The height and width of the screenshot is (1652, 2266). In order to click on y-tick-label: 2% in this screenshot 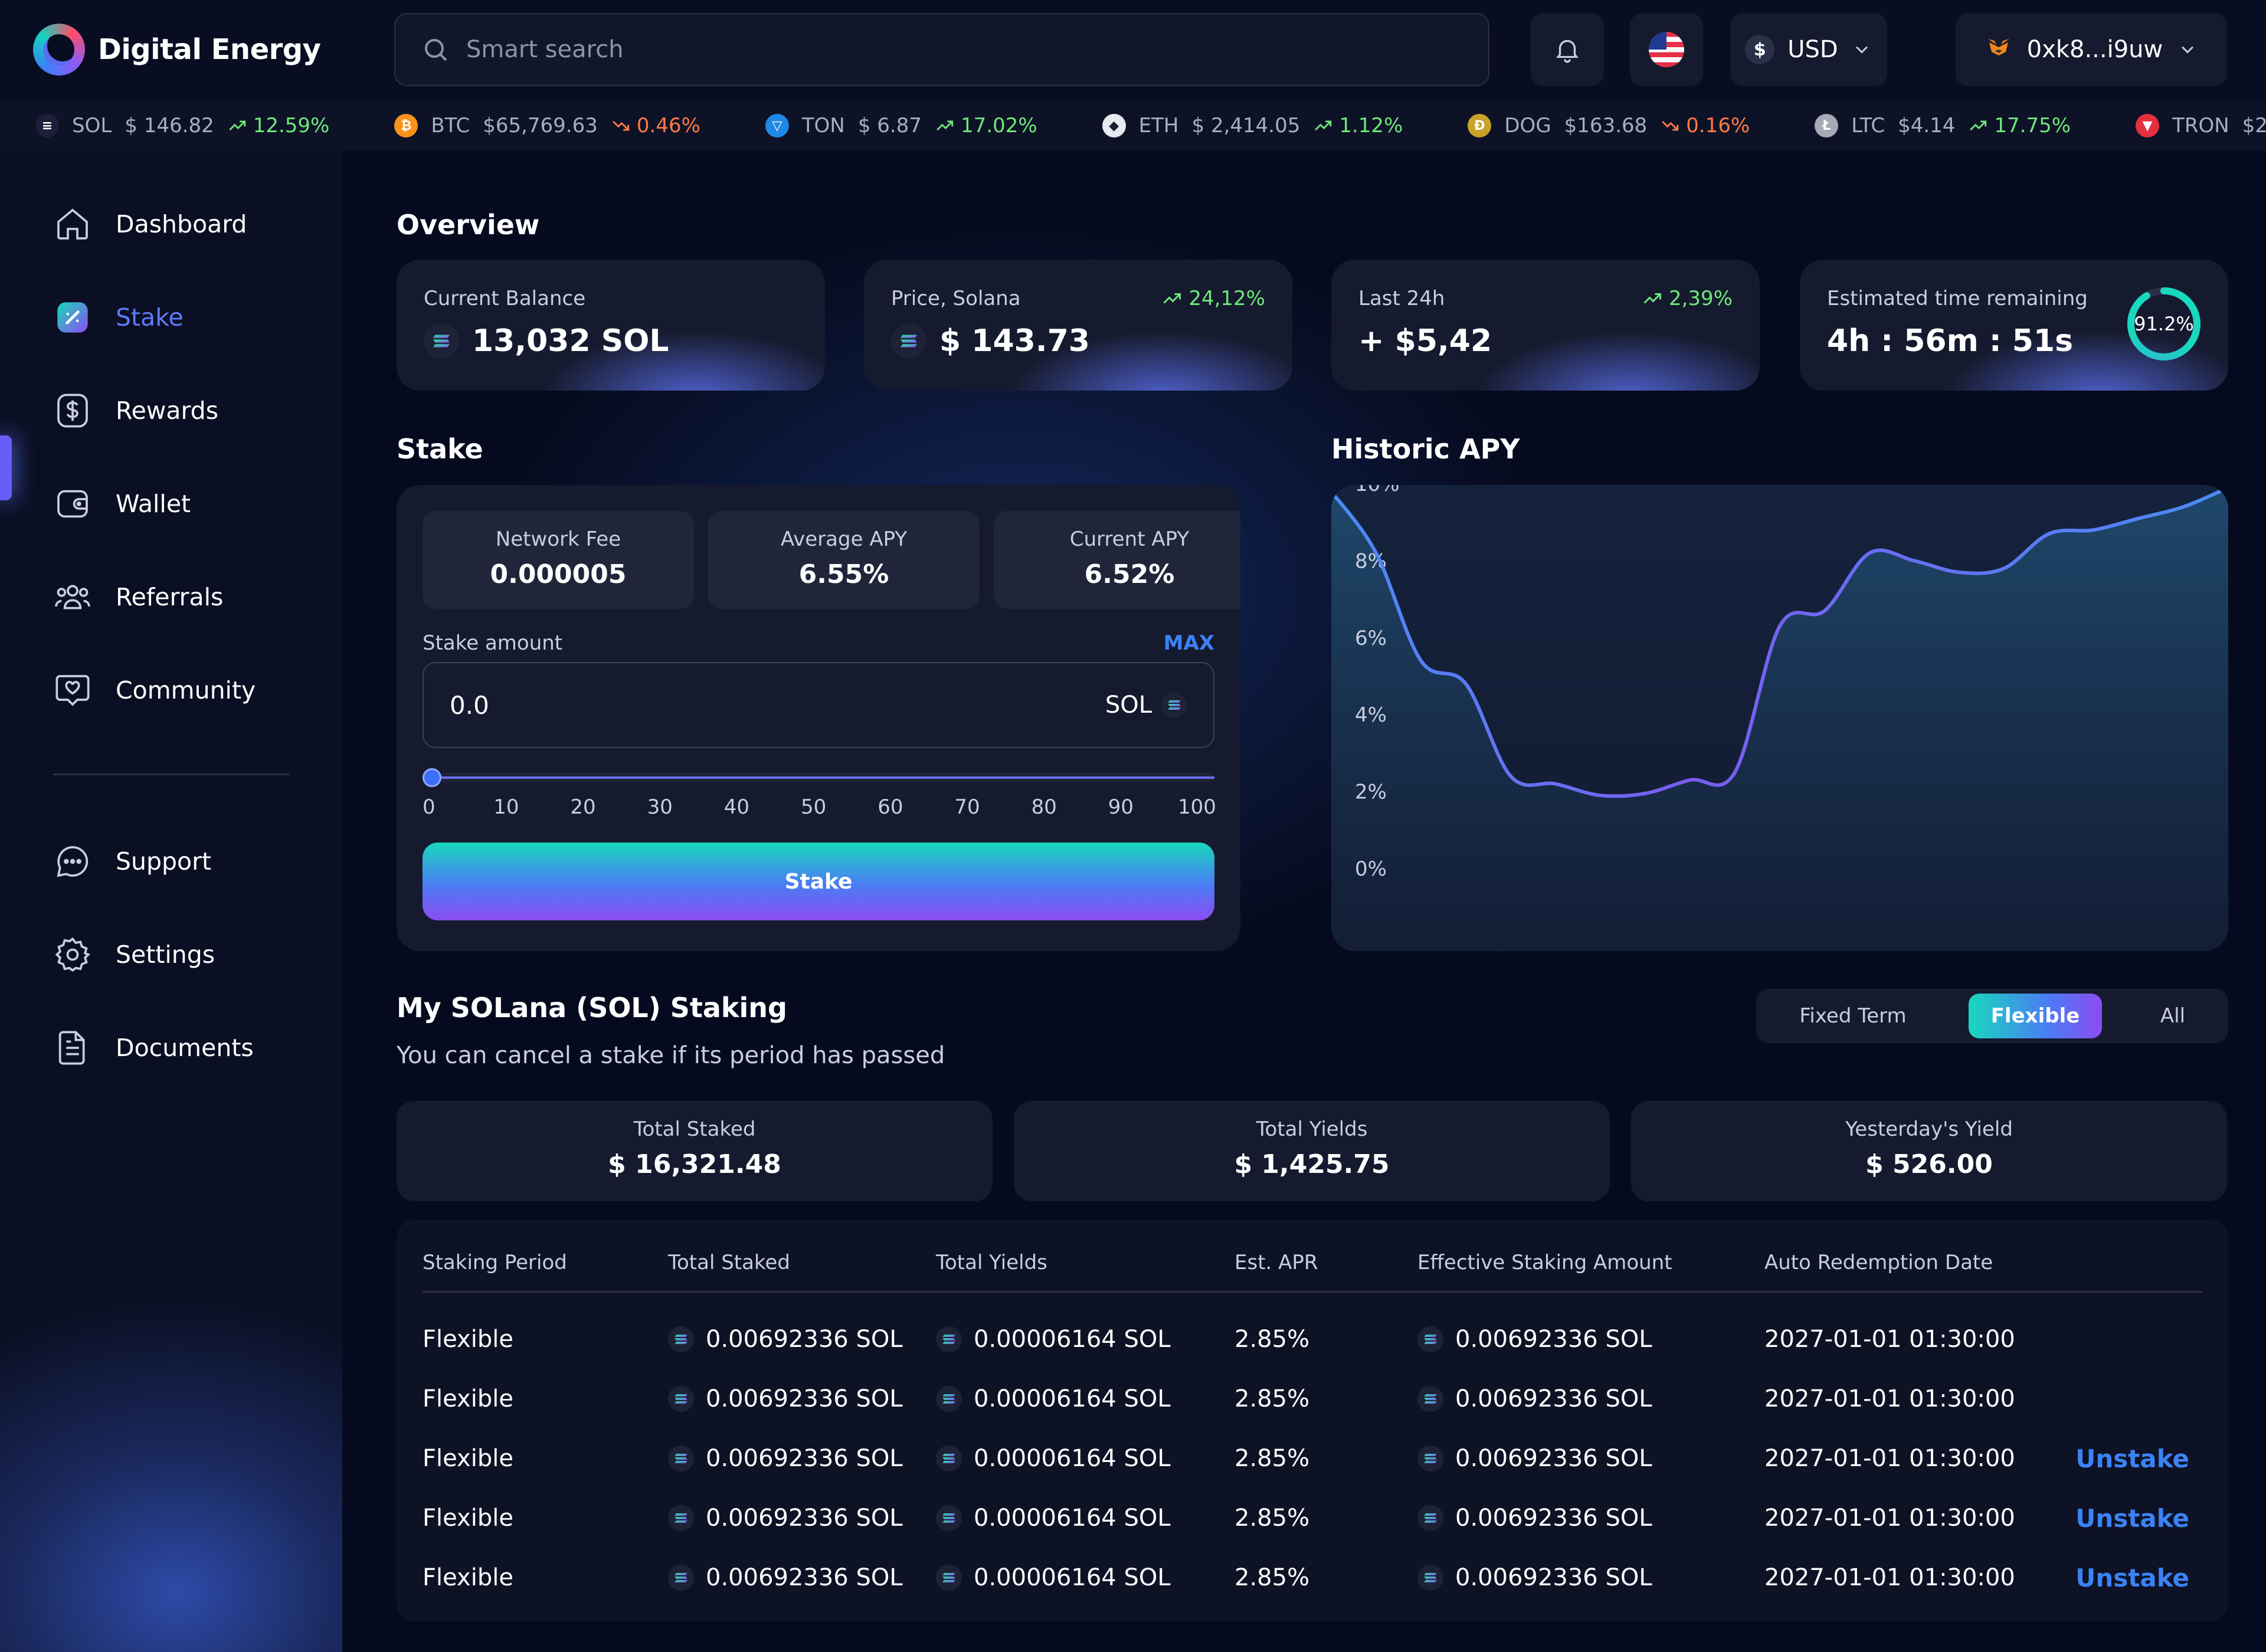, I will do `click(1371, 792)`.